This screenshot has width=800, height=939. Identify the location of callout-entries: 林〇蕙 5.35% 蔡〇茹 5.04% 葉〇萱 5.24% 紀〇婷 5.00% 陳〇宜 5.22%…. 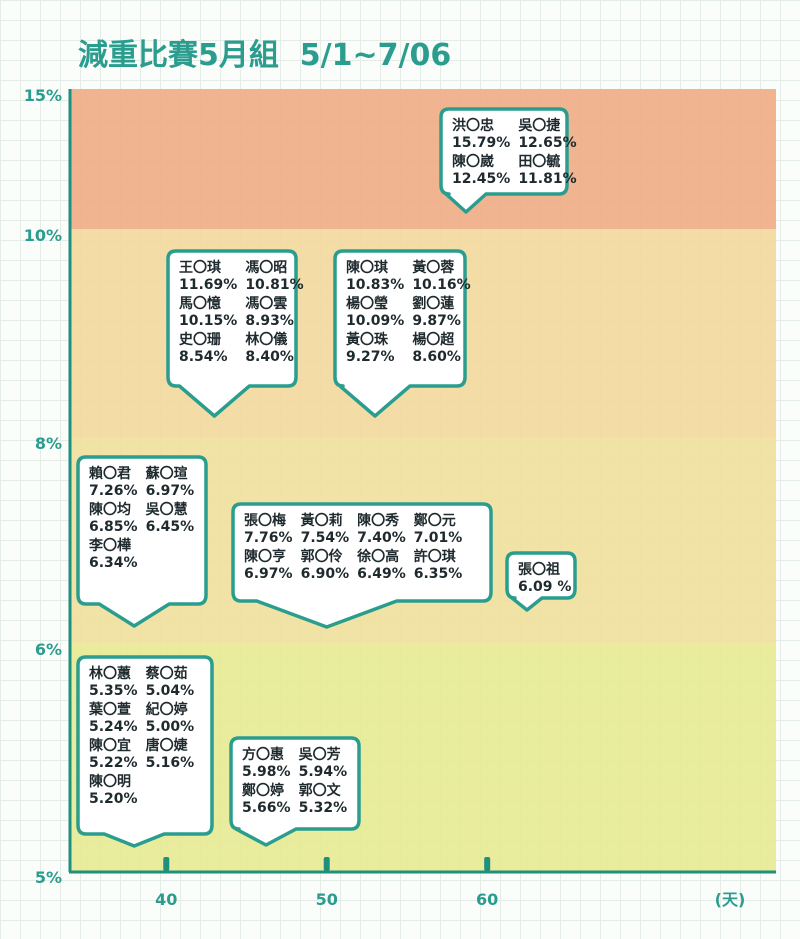
(141, 737).